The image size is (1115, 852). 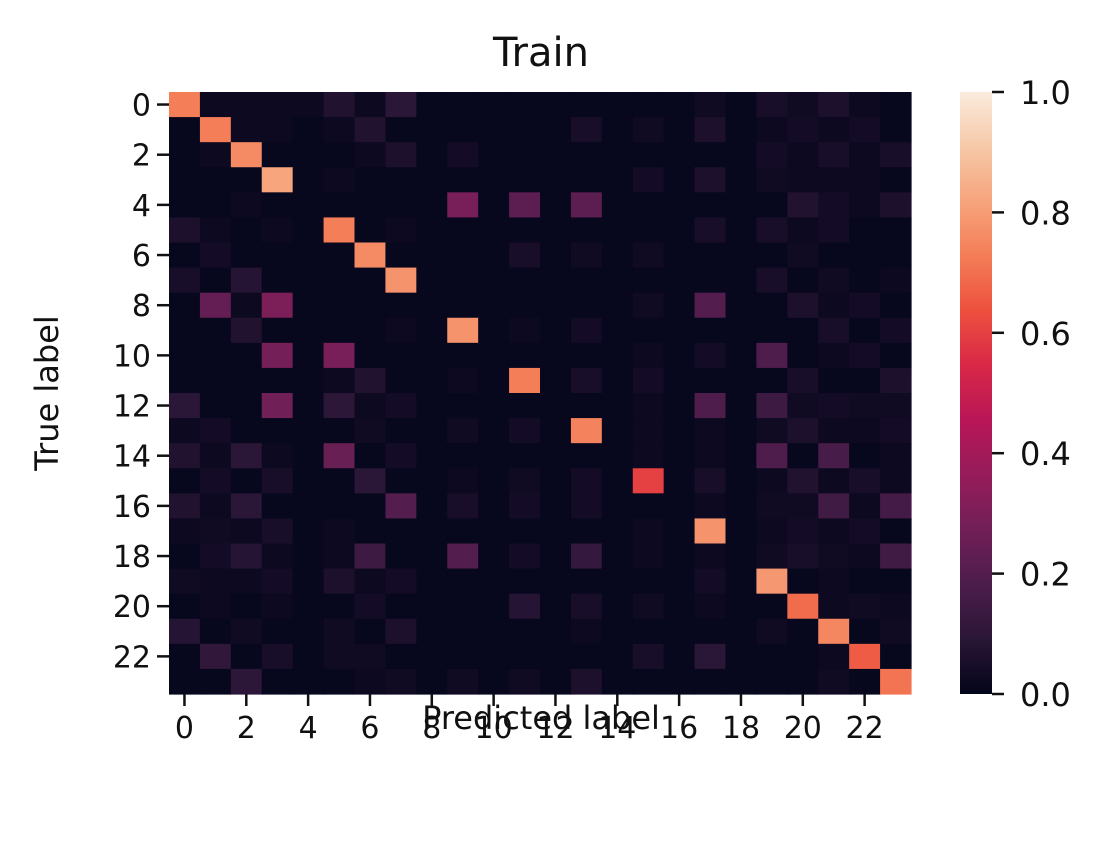 I want to click on y-axis-label: True label, so click(x=47, y=393).